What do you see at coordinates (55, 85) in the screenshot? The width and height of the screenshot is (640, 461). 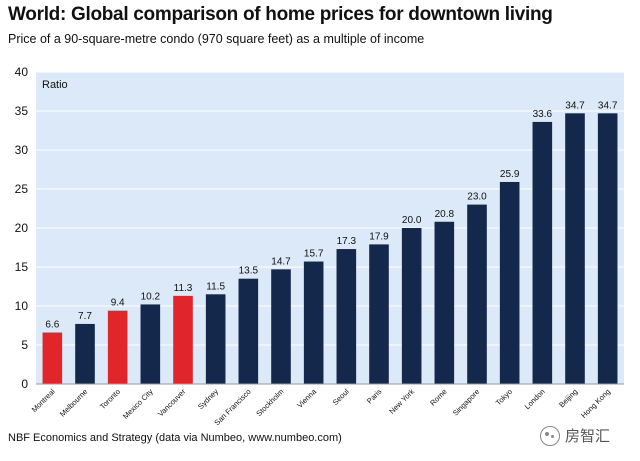 I see `y-axis-label: Ratio` at bounding box center [55, 85].